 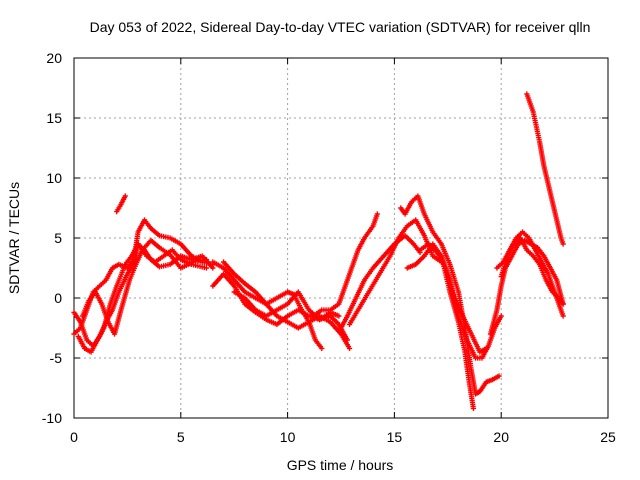 What do you see at coordinates (144, 287) in the screenshot?
I see `series-track-d` at bounding box center [144, 287].